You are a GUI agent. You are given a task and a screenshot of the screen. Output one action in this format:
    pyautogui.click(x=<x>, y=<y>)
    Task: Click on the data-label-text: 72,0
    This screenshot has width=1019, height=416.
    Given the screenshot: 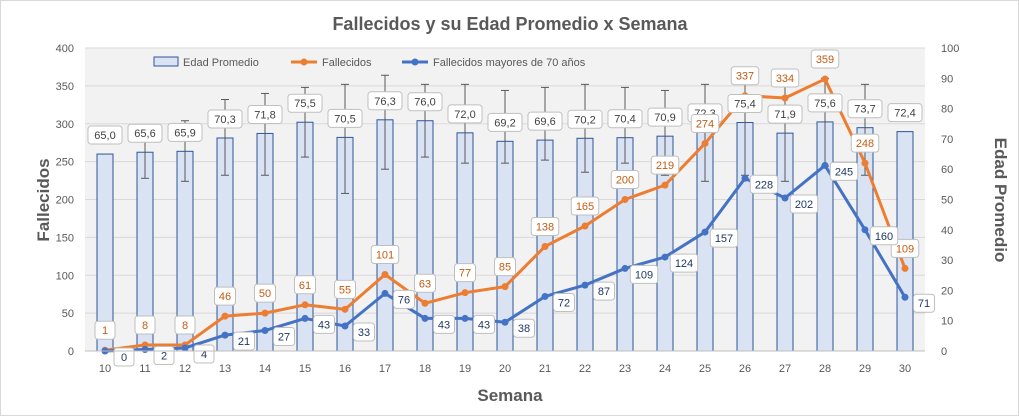 What is the action you would take?
    pyautogui.click(x=464, y=115)
    